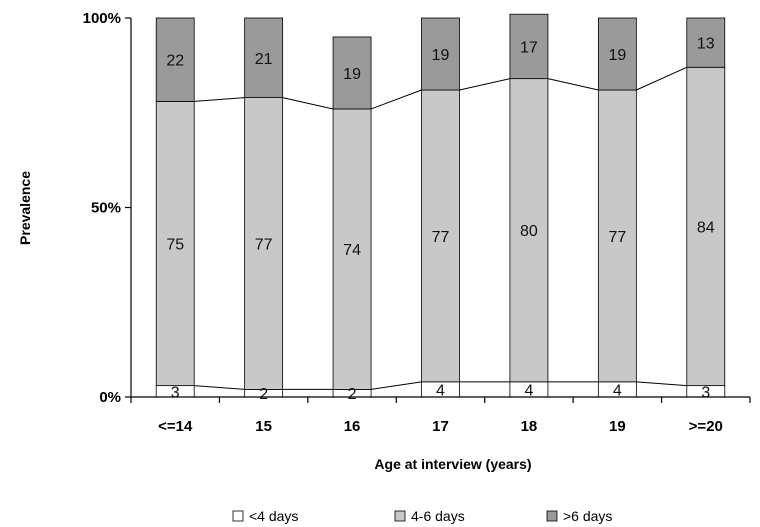  I want to click on data-label-2-4: 17, so click(529, 47).